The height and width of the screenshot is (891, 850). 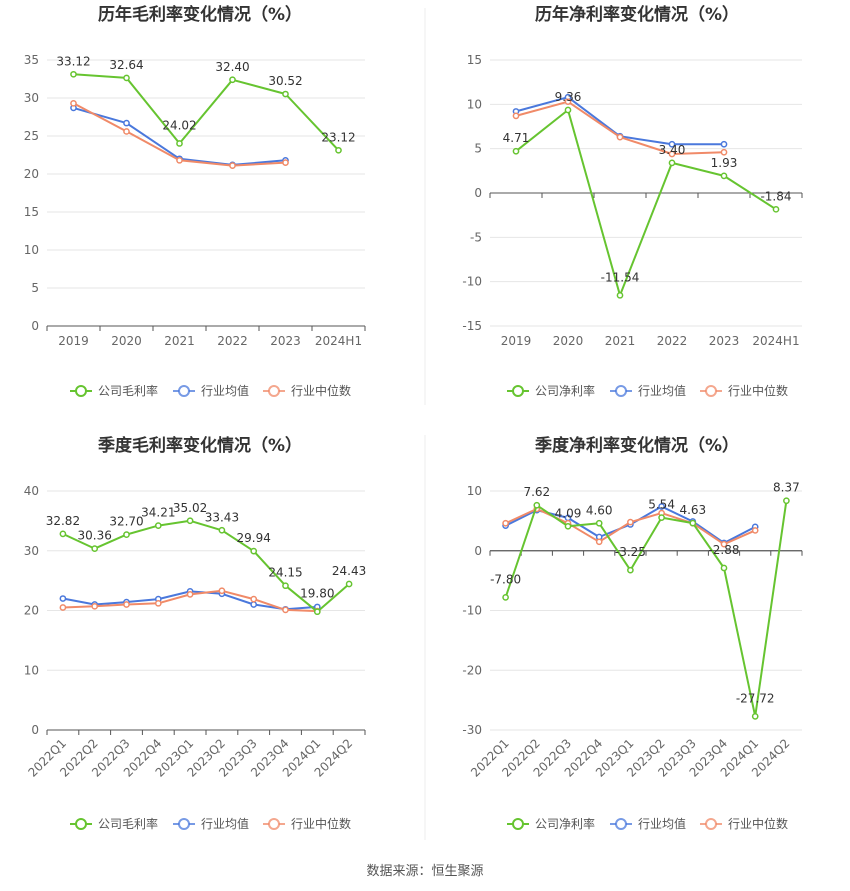 I want to click on legend-label: 行业中位数, so click(x=758, y=390).